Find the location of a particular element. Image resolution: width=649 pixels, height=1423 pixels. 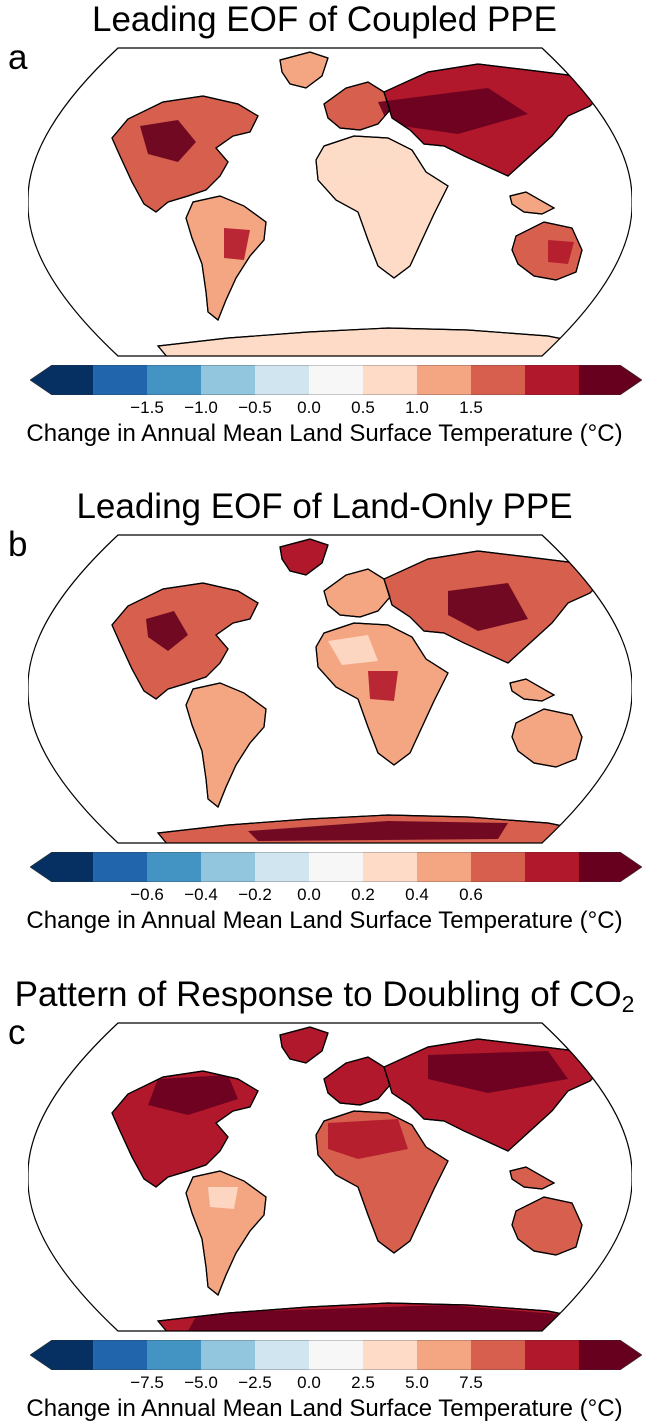

colorbar-tick-label: 2.5 is located at coordinates (363, 1382).